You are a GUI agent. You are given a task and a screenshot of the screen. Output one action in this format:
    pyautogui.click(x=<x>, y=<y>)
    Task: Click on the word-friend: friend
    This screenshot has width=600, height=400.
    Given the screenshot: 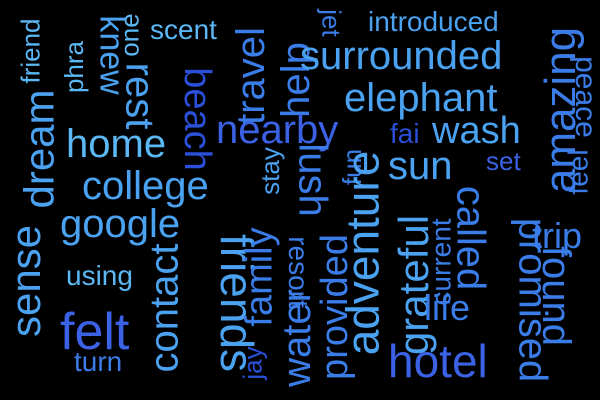 What is the action you would take?
    pyautogui.click(x=30, y=51)
    